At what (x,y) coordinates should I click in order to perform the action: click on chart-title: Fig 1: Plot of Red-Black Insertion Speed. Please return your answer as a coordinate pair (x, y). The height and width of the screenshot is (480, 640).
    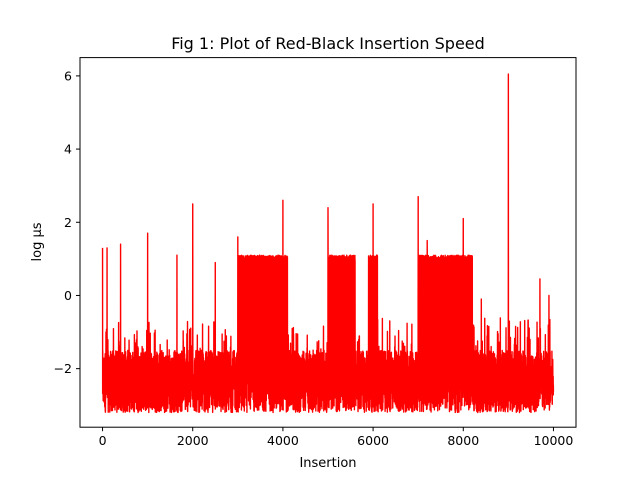
    Looking at the image, I should click on (328, 43).